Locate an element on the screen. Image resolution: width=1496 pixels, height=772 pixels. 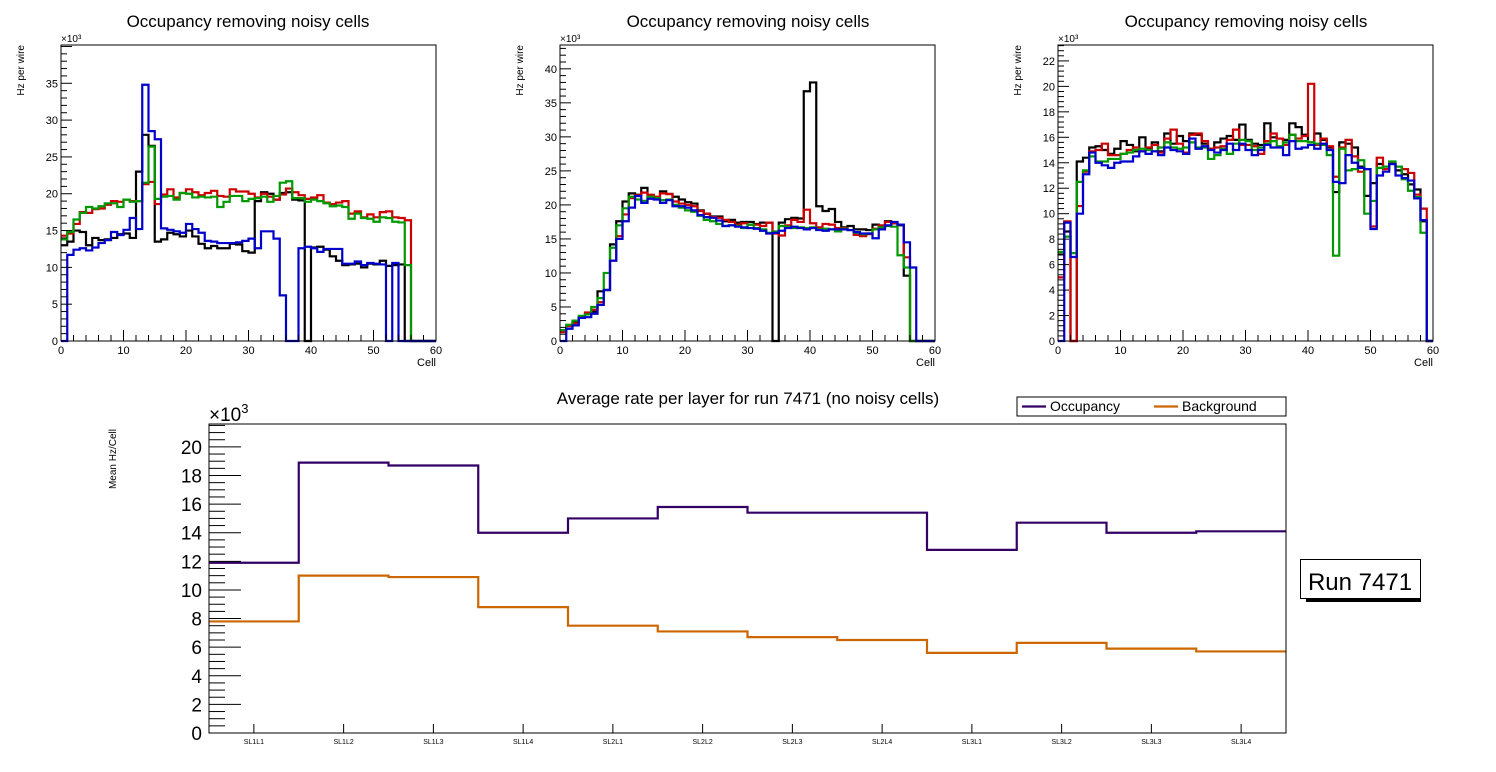
y-tick-label: 40 is located at coordinates (551, 70).